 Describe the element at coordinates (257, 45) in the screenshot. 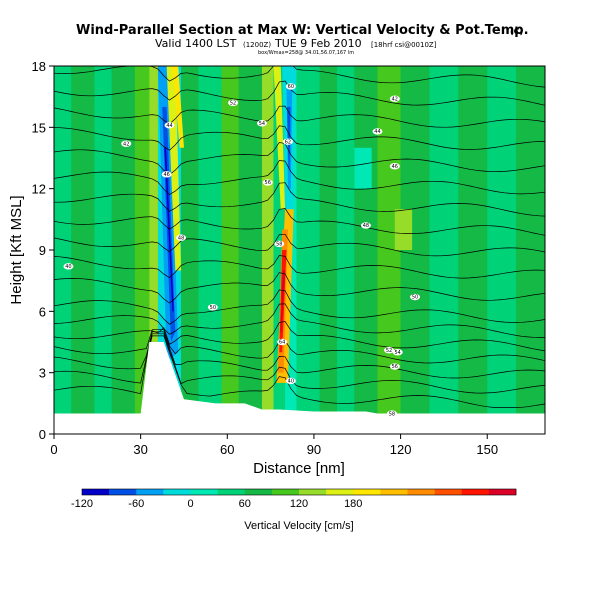

I see `chart-subtitle-detail: (1200Z)` at that location.